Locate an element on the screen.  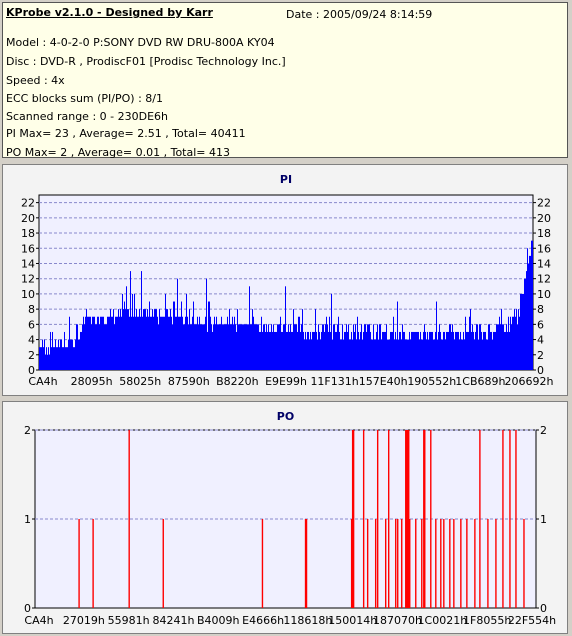
info-scanned-range: Scanned range : 0 - 230DE6h is located at coordinates (87, 116).